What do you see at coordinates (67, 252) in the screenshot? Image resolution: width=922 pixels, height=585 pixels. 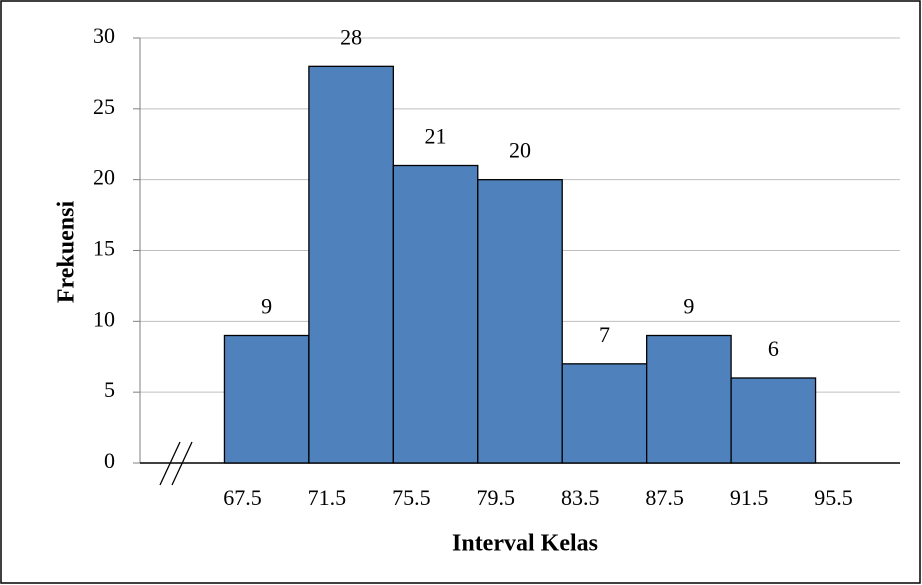 I see `y-axis-title: Frekuensi` at bounding box center [67, 252].